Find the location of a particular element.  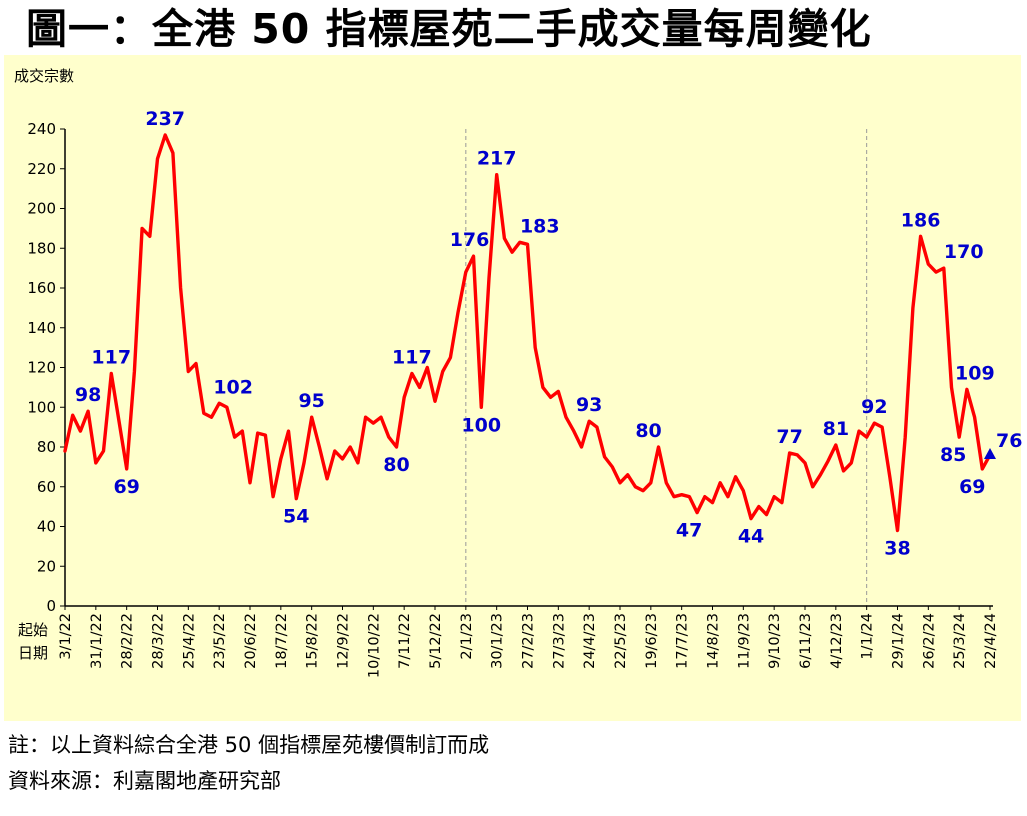

data-label: 76 is located at coordinates (1009, 441).